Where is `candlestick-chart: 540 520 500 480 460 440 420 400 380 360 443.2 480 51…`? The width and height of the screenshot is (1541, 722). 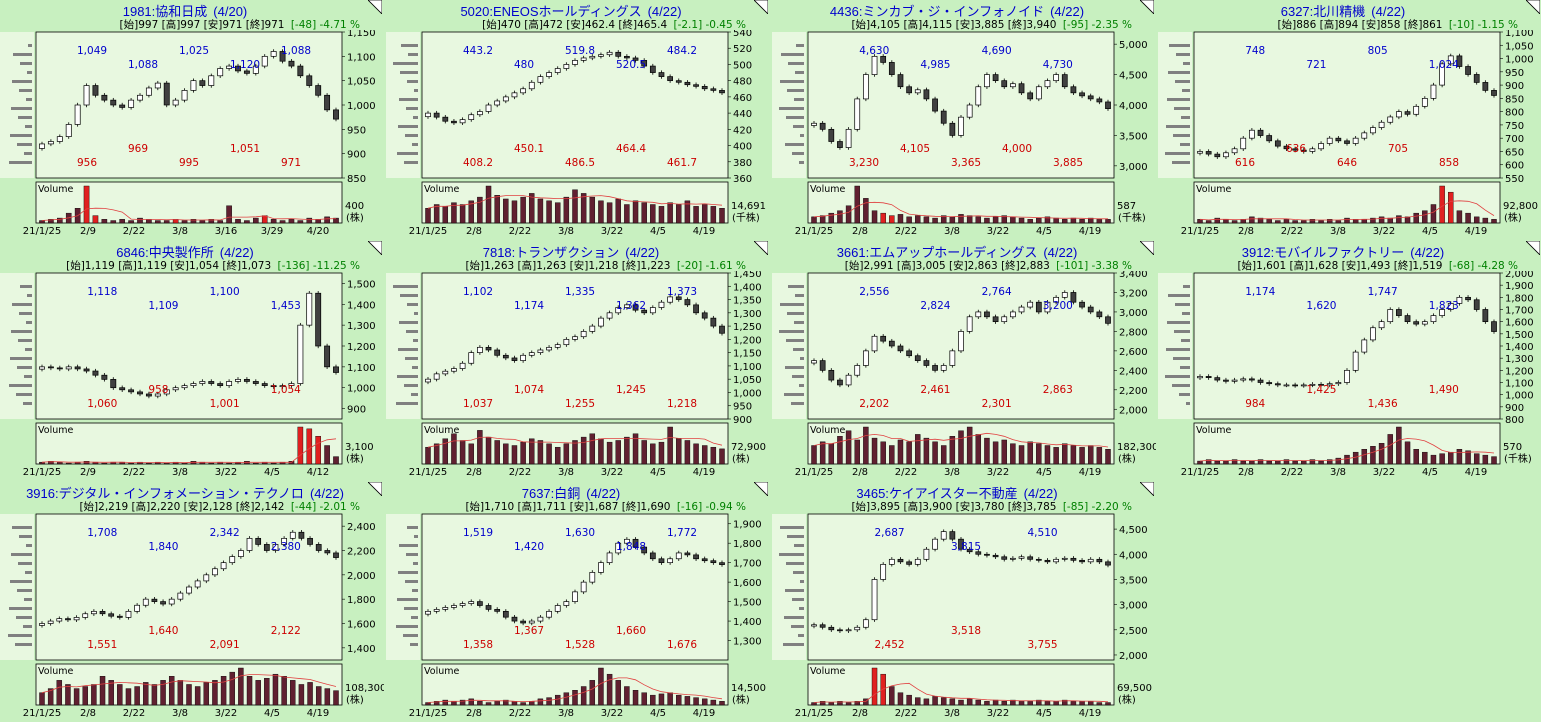 candlestick-chart: 540 520 500 480 460 440 420 400 380 360 443.2 480 51… is located at coordinates (578, 132).